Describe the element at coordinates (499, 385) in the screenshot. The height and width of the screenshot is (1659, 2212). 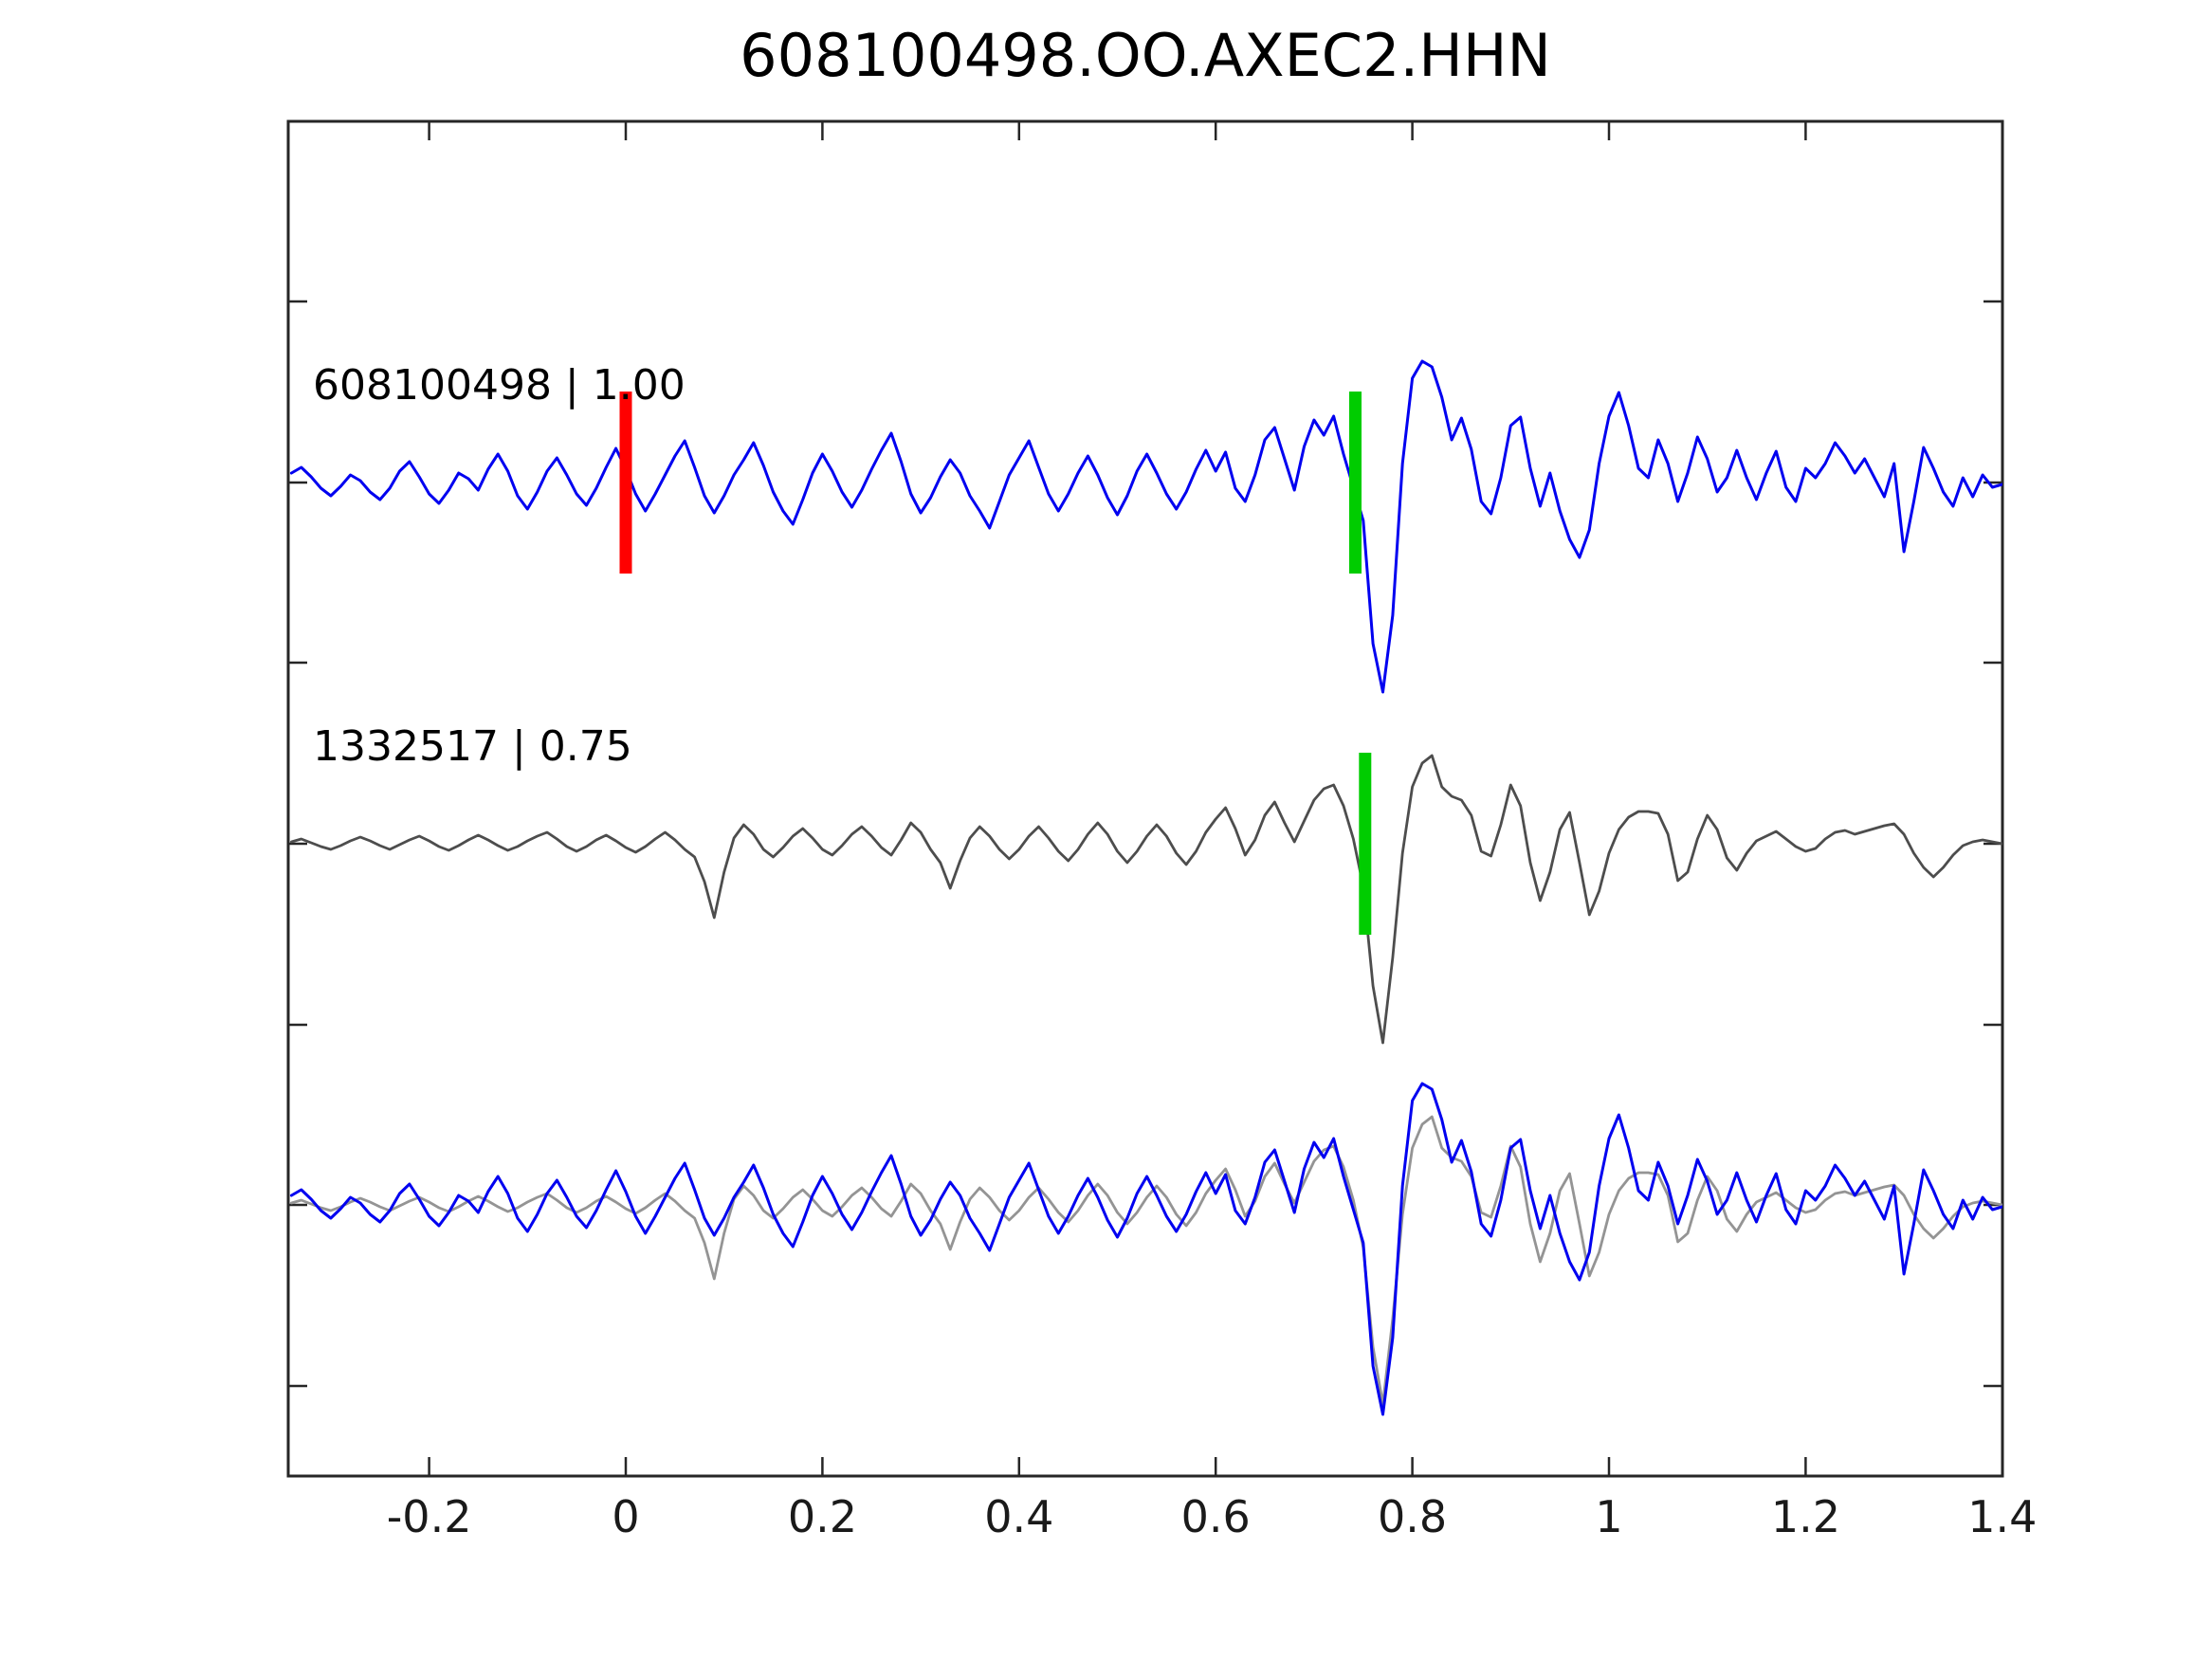
I see `template-trace-label: 608100498 | 1.00` at that location.